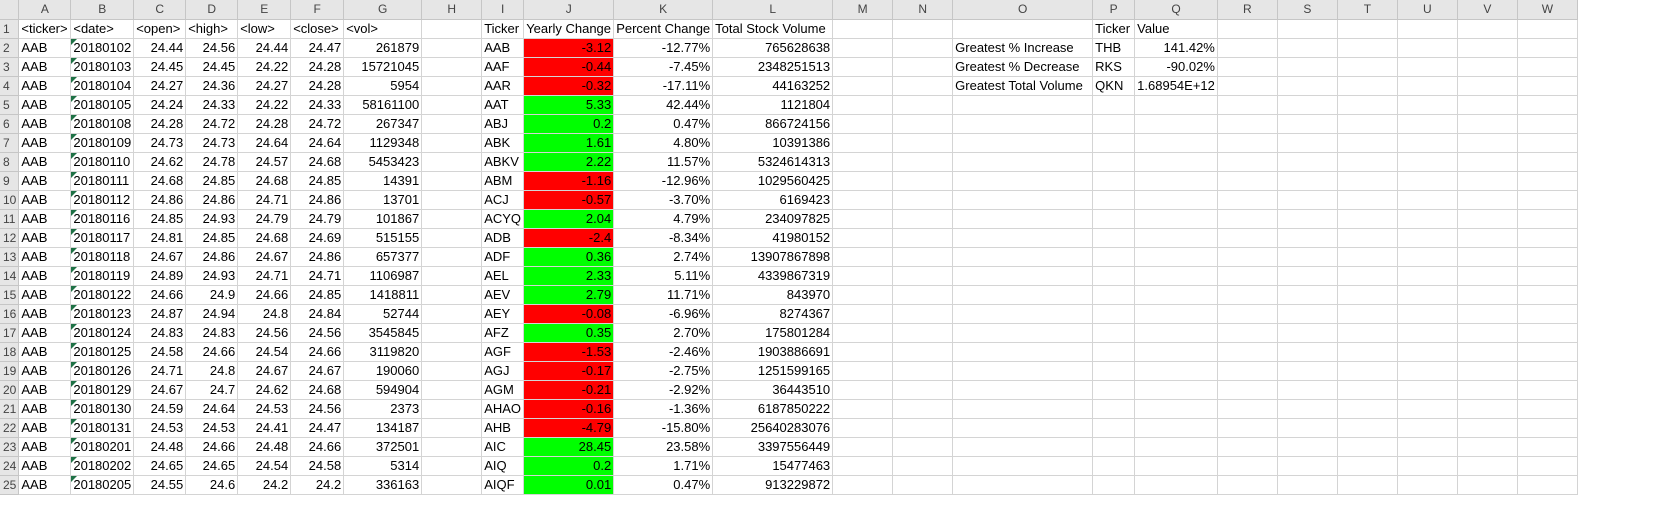  Describe the element at coordinates (160, 276) in the screenshot. I see `data-cell: 24.89` at that location.